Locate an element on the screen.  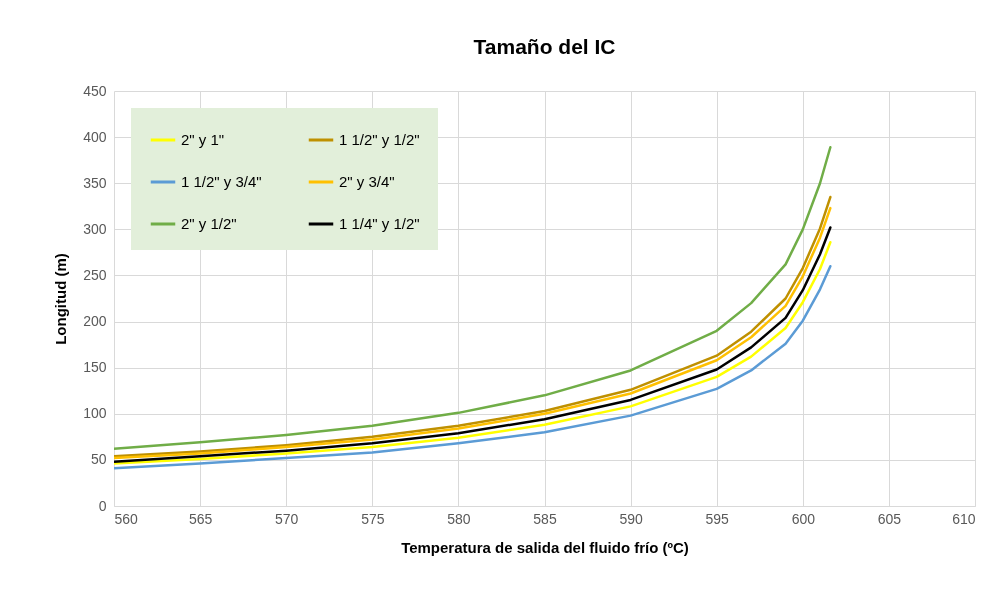
legend-label: 1 1/4" y 1/2" is located at coordinates (379, 223).